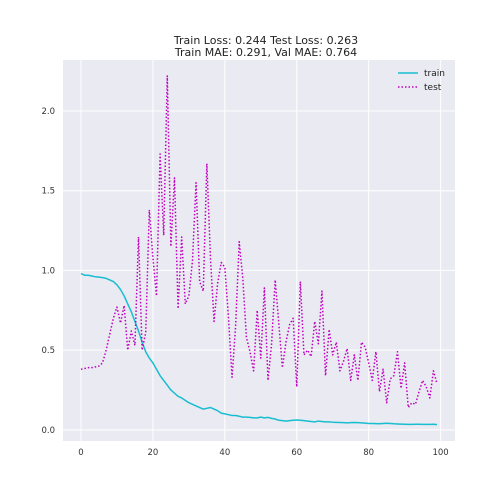 The width and height of the screenshot is (504, 504). Describe the element at coordinates (152, 453) in the screenshot. I see `x-tick-label: 20` at that location.